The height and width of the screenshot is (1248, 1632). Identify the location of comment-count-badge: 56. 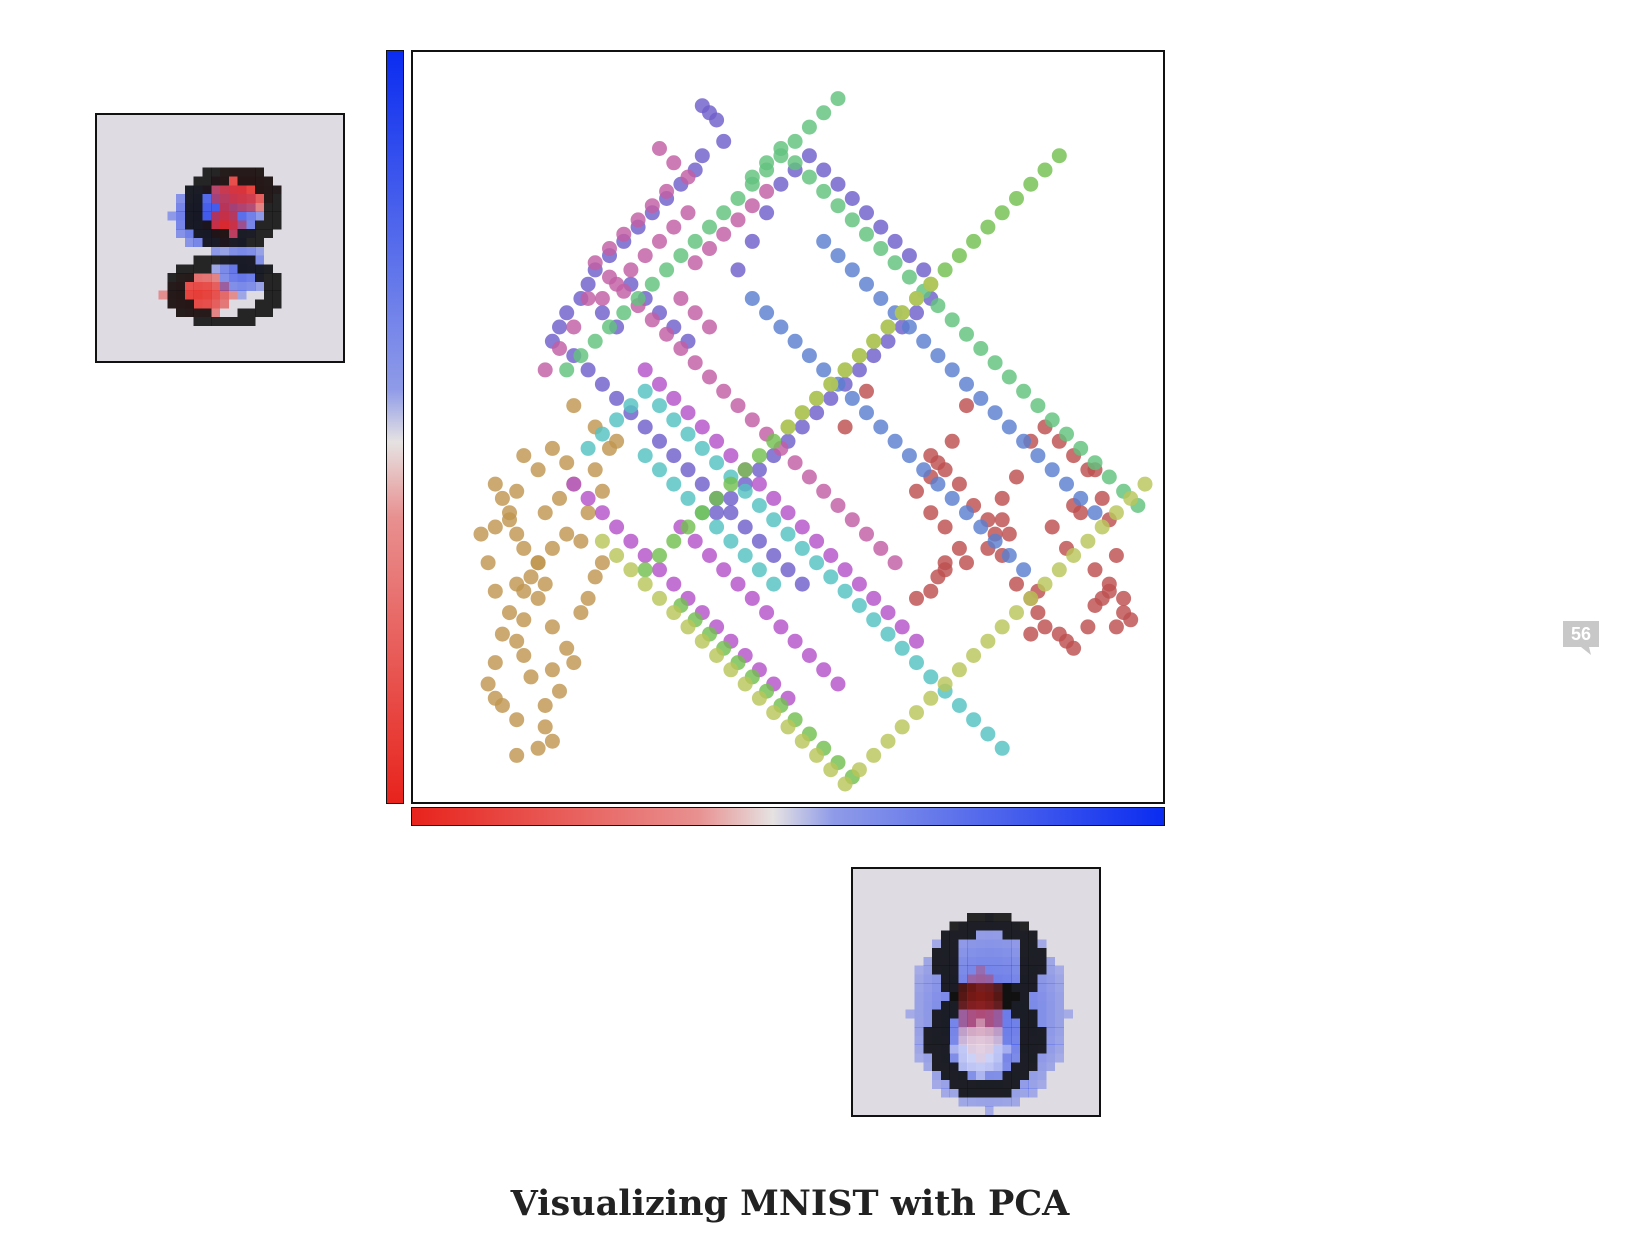
(1581, 638).